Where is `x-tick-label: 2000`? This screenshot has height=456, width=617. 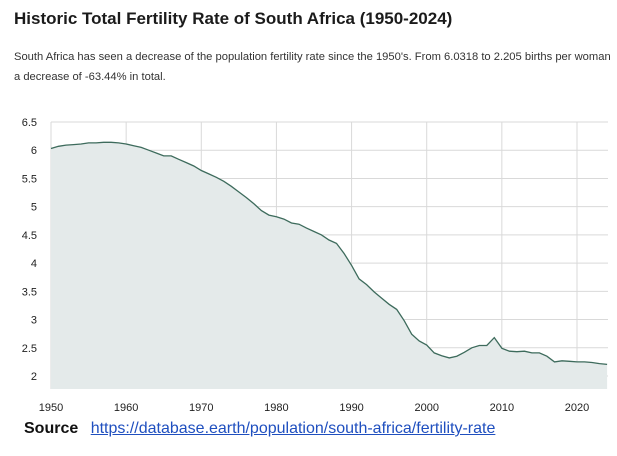
x-tick-label: 2000 is located at coordinates (426, 408).